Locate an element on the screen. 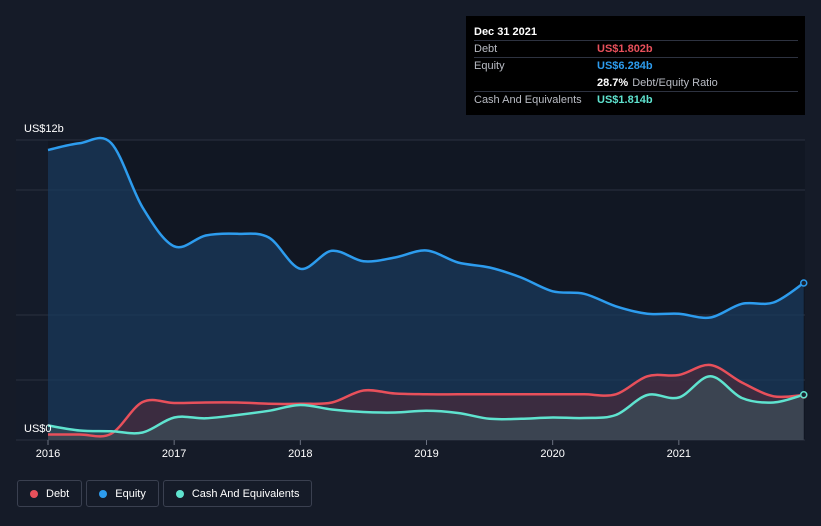 This screenshot has width=821, height=526. tooltip-value: US$6.284b is located at coordinates (625, 66).